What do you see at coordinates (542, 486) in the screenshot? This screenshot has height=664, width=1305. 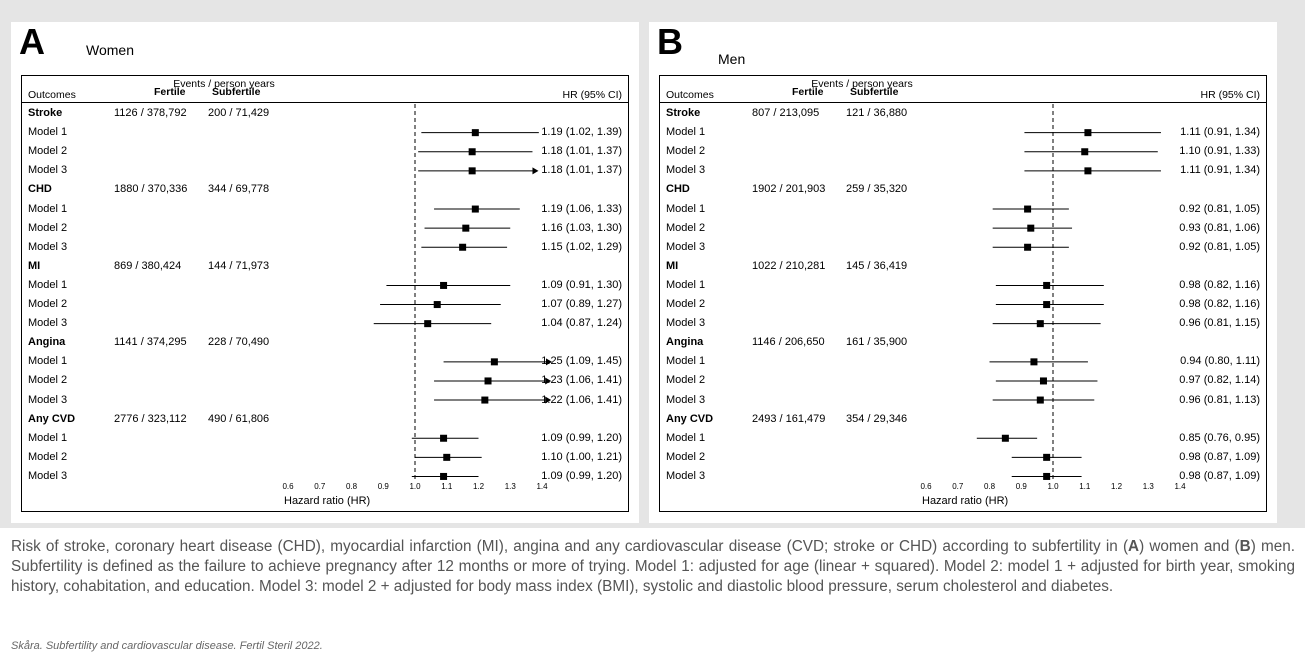 I see `x-tick-label: 1.4` at bounding box center [542, 486].